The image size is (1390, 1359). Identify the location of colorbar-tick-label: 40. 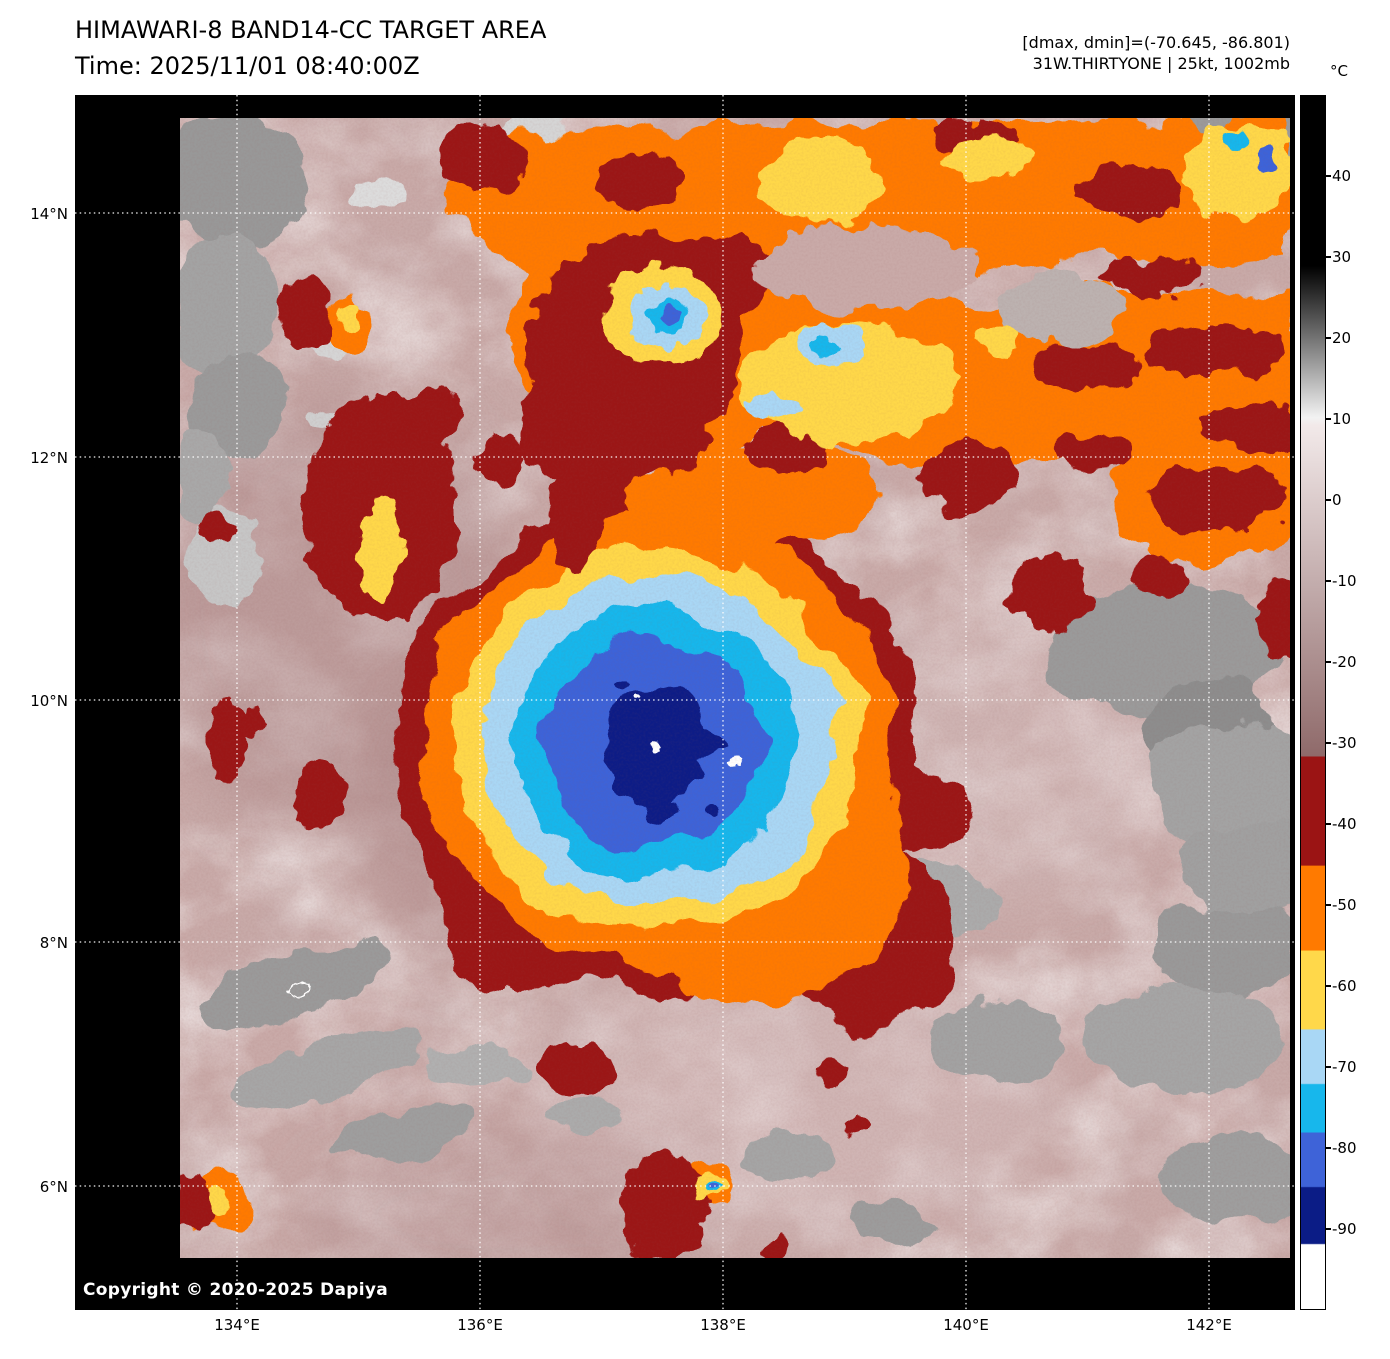
(1342, 176).